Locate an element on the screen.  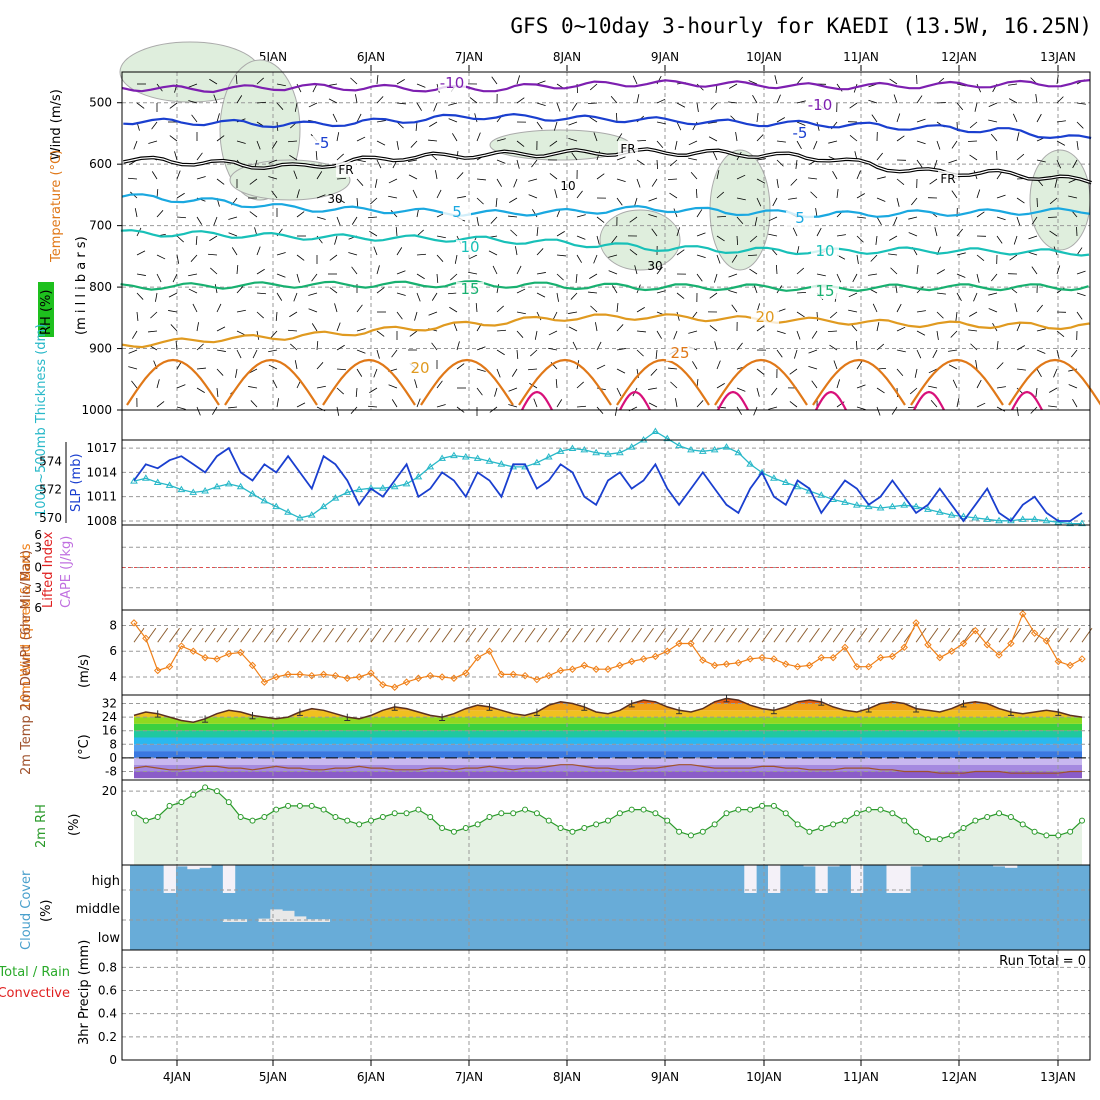
cloud-high-gap is located at coordinates (774, 879).